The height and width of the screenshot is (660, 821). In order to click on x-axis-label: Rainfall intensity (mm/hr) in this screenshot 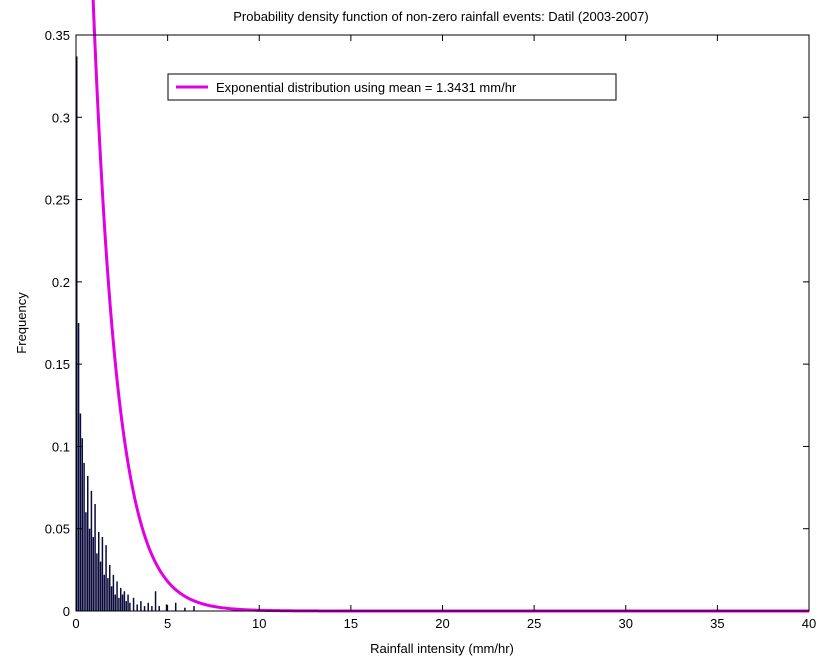, I will do `click(442, 648)`.